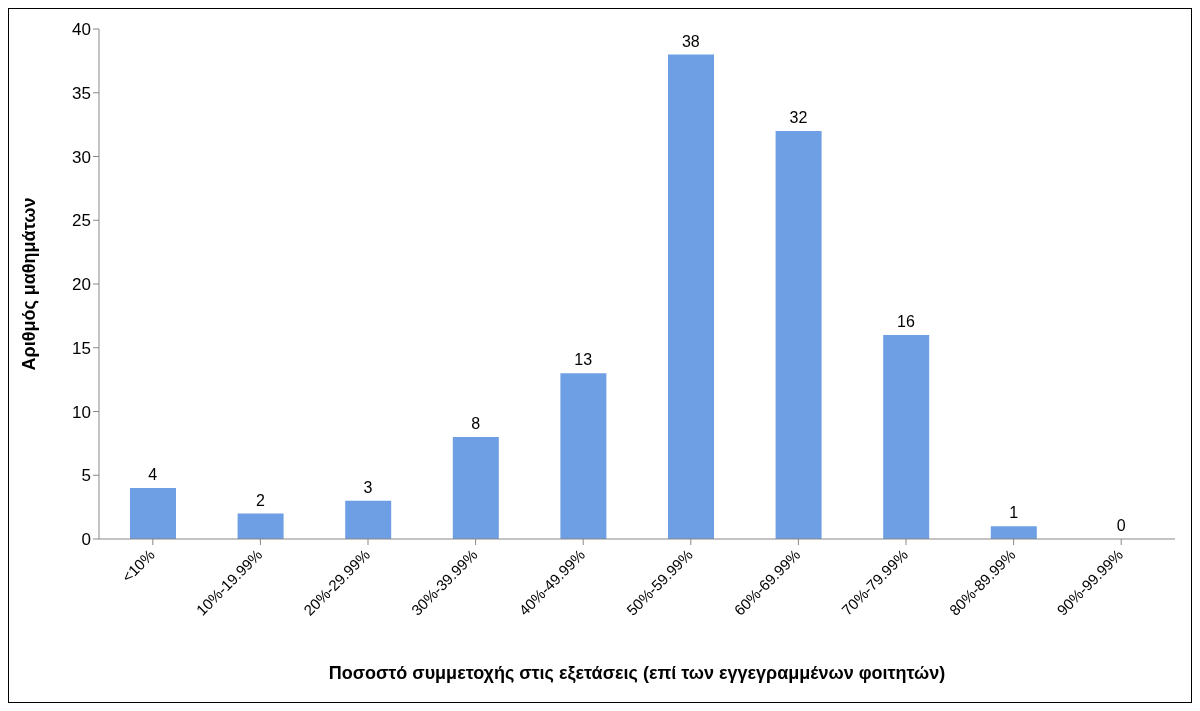 The width and height of the screenshot is (1200, 711). I want to click on x-axis-title: Ποσοστό συμμετοχής στις εξετάσεις (επί των εγγεγραμμένων φοιτητών), so click(637, 673).